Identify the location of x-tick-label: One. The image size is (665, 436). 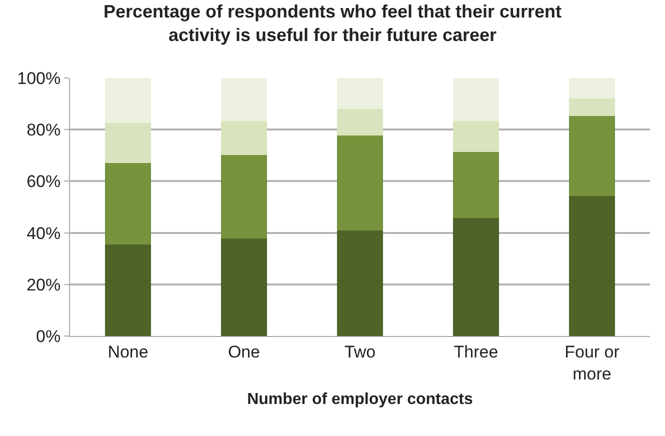
(244, 352).